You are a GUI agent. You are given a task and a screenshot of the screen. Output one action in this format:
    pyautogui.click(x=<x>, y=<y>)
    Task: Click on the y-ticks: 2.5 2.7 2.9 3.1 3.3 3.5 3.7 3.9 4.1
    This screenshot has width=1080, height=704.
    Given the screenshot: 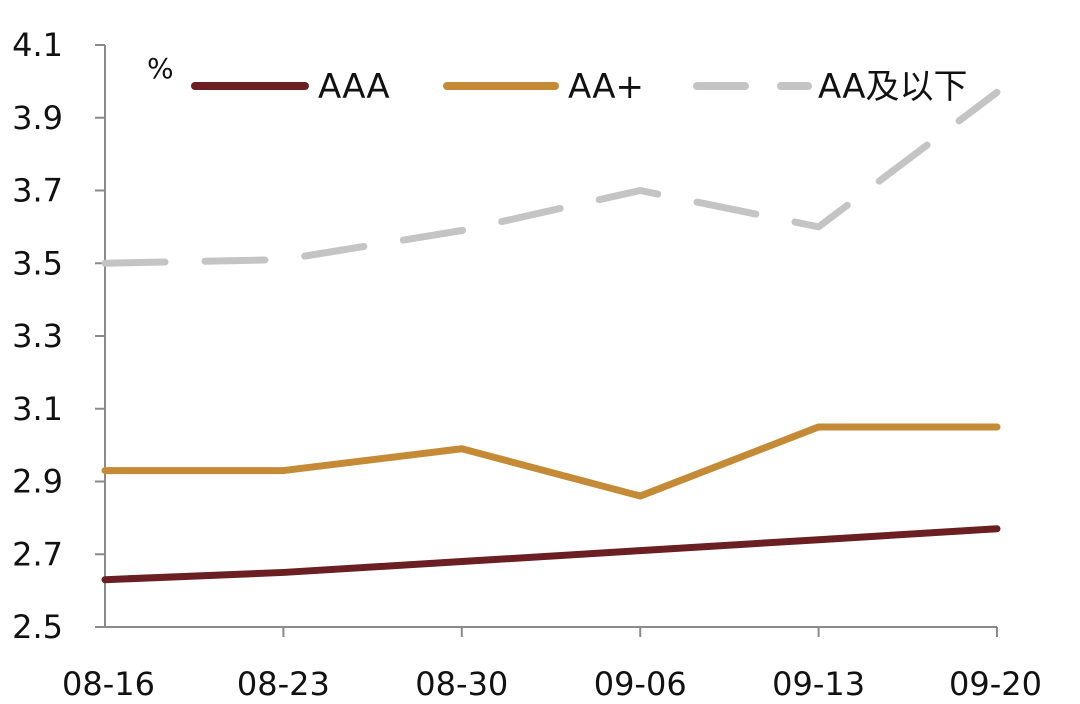 What is the action you would take?
    pyautogui.click(x=58, y=336)
    